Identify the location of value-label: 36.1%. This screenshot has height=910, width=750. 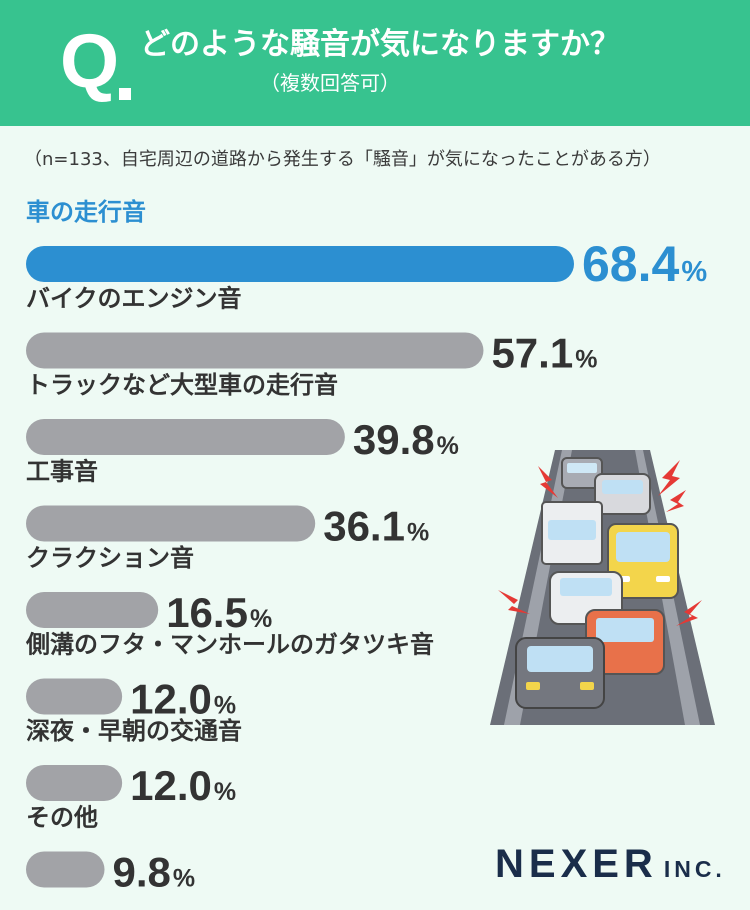
(376, 526).